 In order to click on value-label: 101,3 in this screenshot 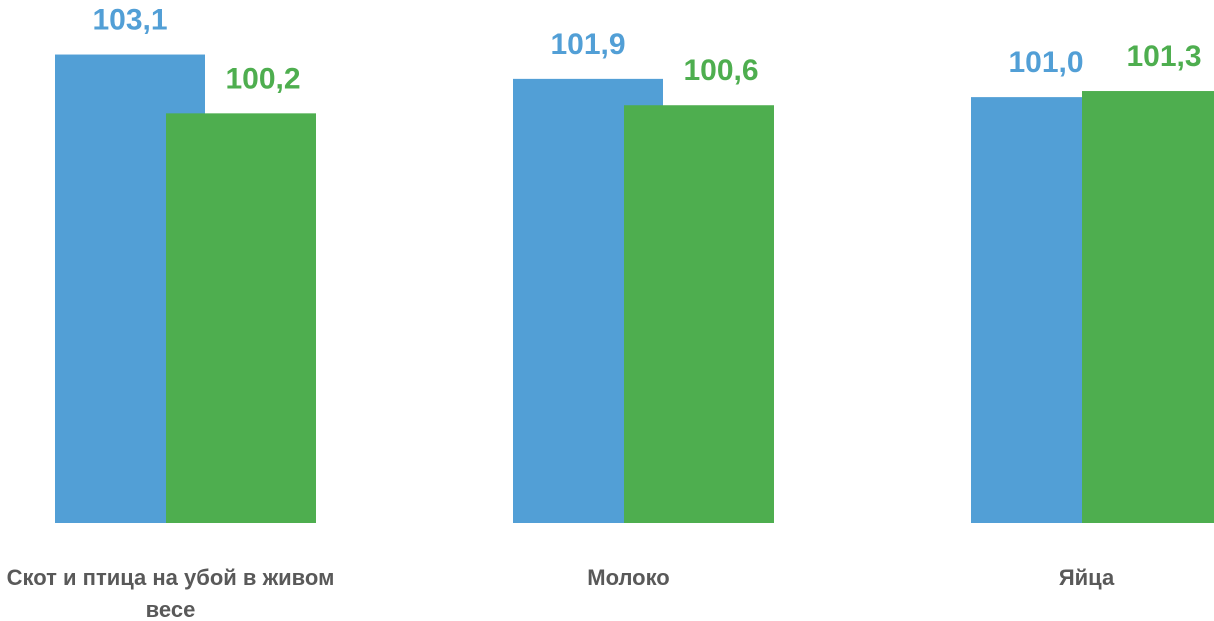, I will do `click(1163, 56)`.